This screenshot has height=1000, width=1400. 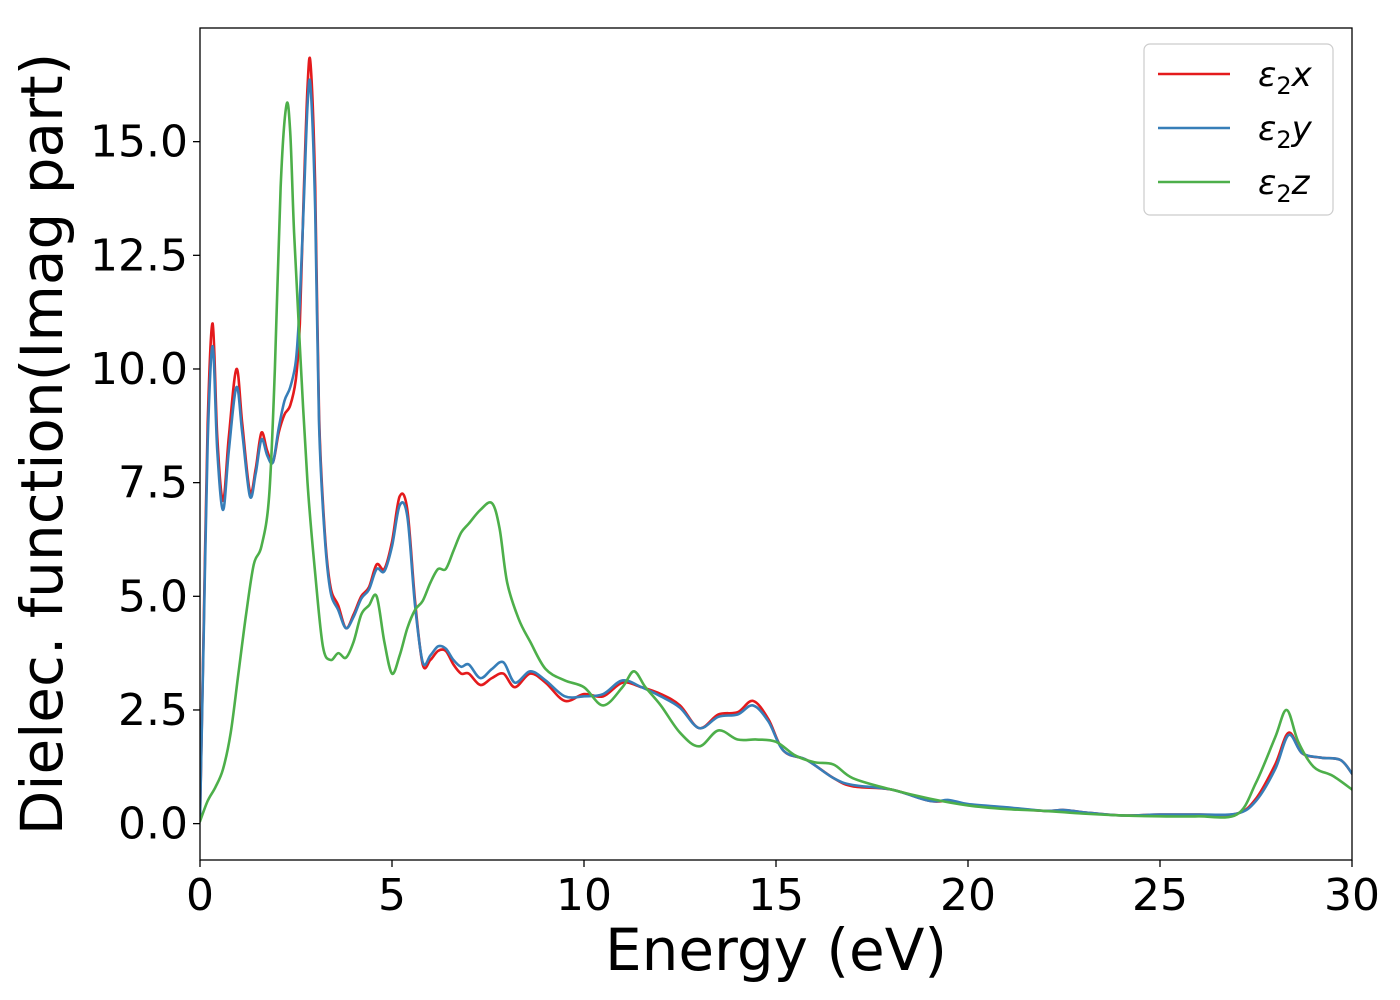 What do you see at coordinates (153, 483) in the screenshot?
I see `y-tick-label: 7.5` at bounding box center [153, 483].